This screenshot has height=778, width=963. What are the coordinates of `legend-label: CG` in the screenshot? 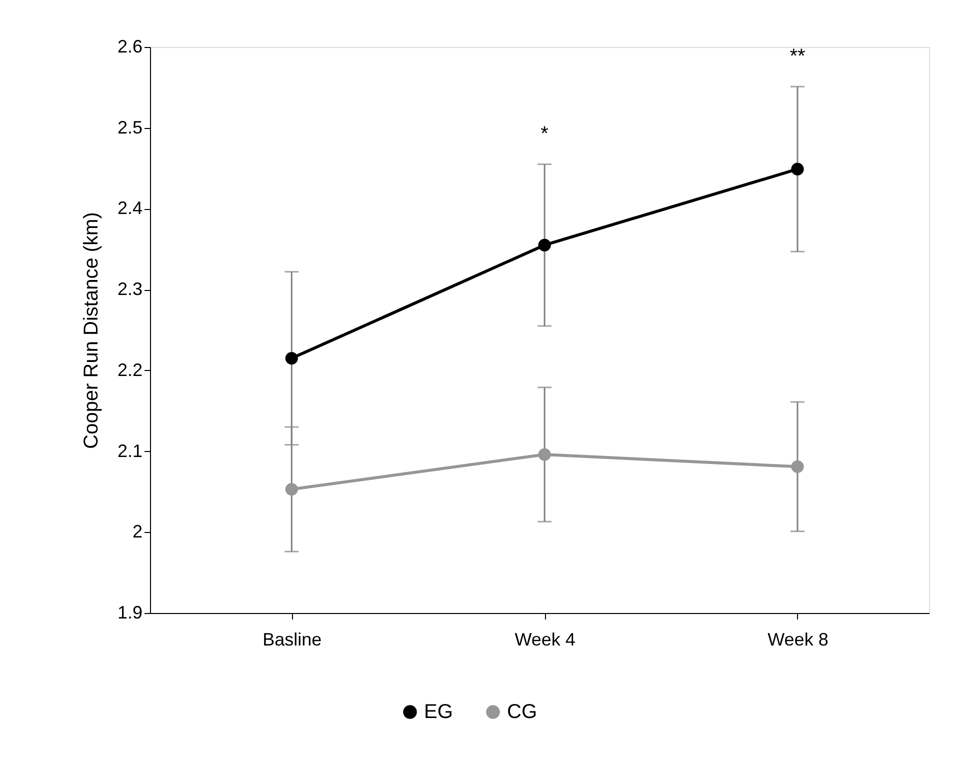 It's located at (522, 712).